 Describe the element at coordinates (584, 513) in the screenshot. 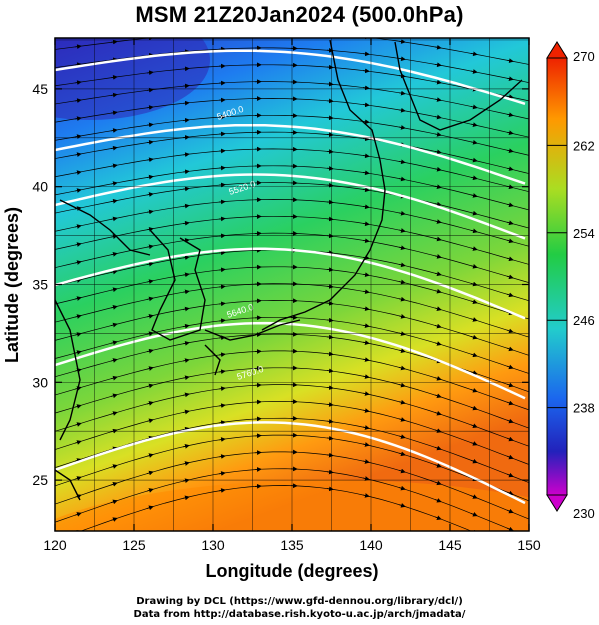

I see `colorbar-tick-label: 230` at that location.